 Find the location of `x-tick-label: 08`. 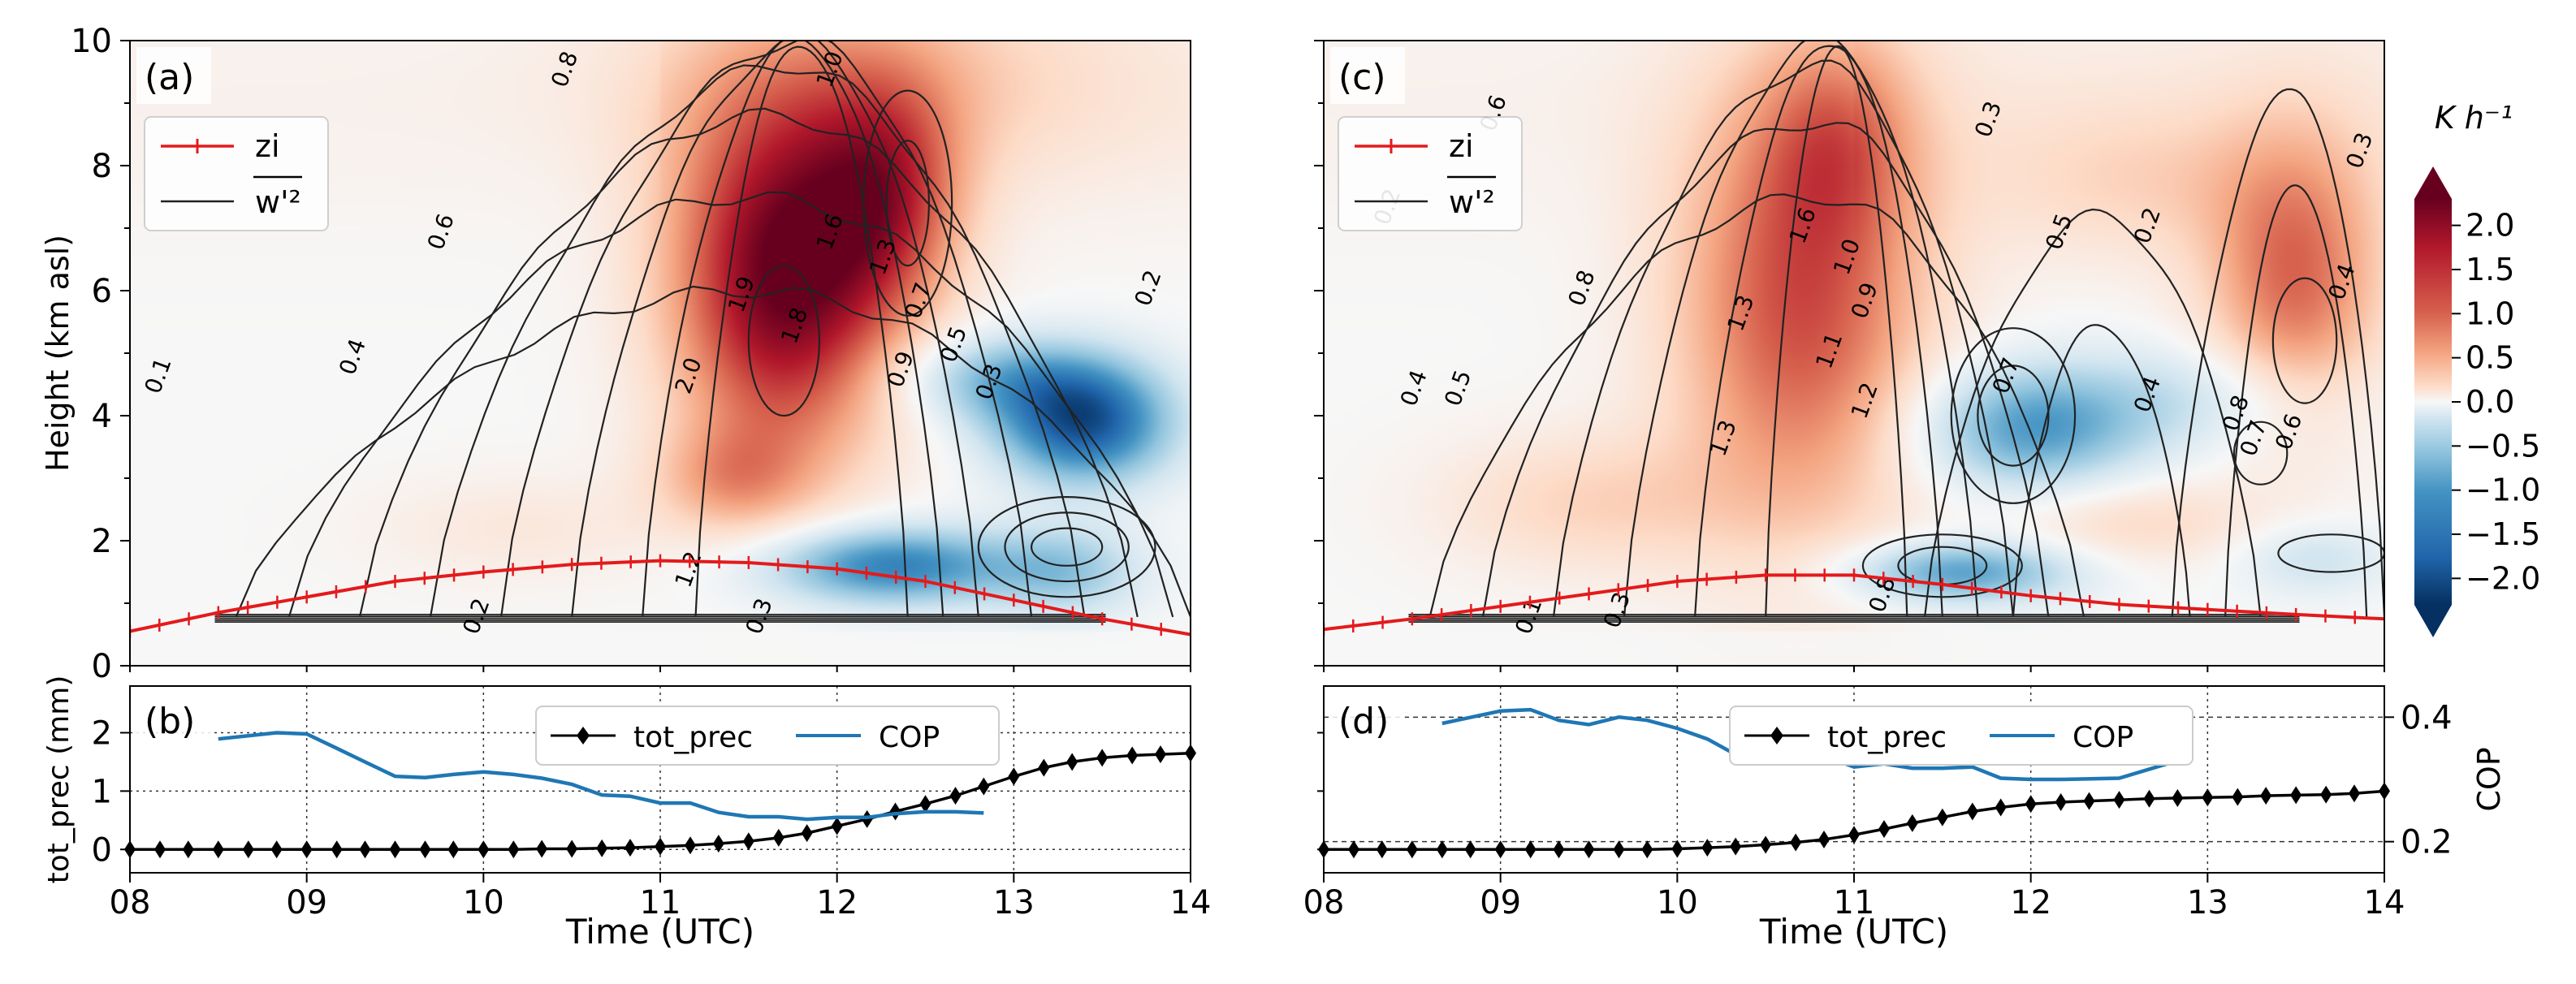

x-tick-label: 08 is located at coordinates (130, 902).